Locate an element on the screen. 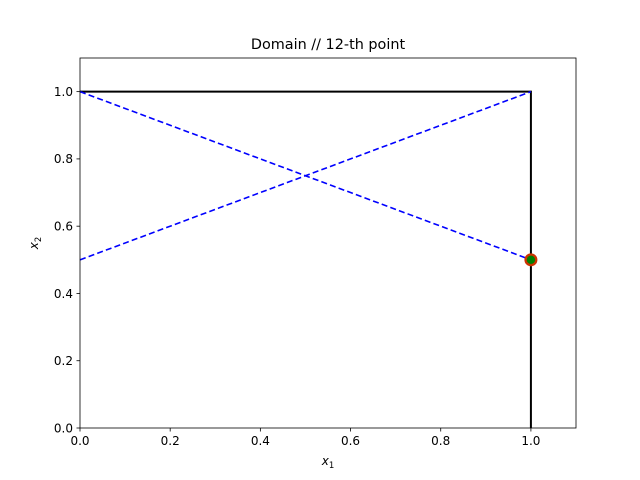 This screenshot has width=640, height=480. y-axis-label-group: x2 is located at coordinates (35, 244).